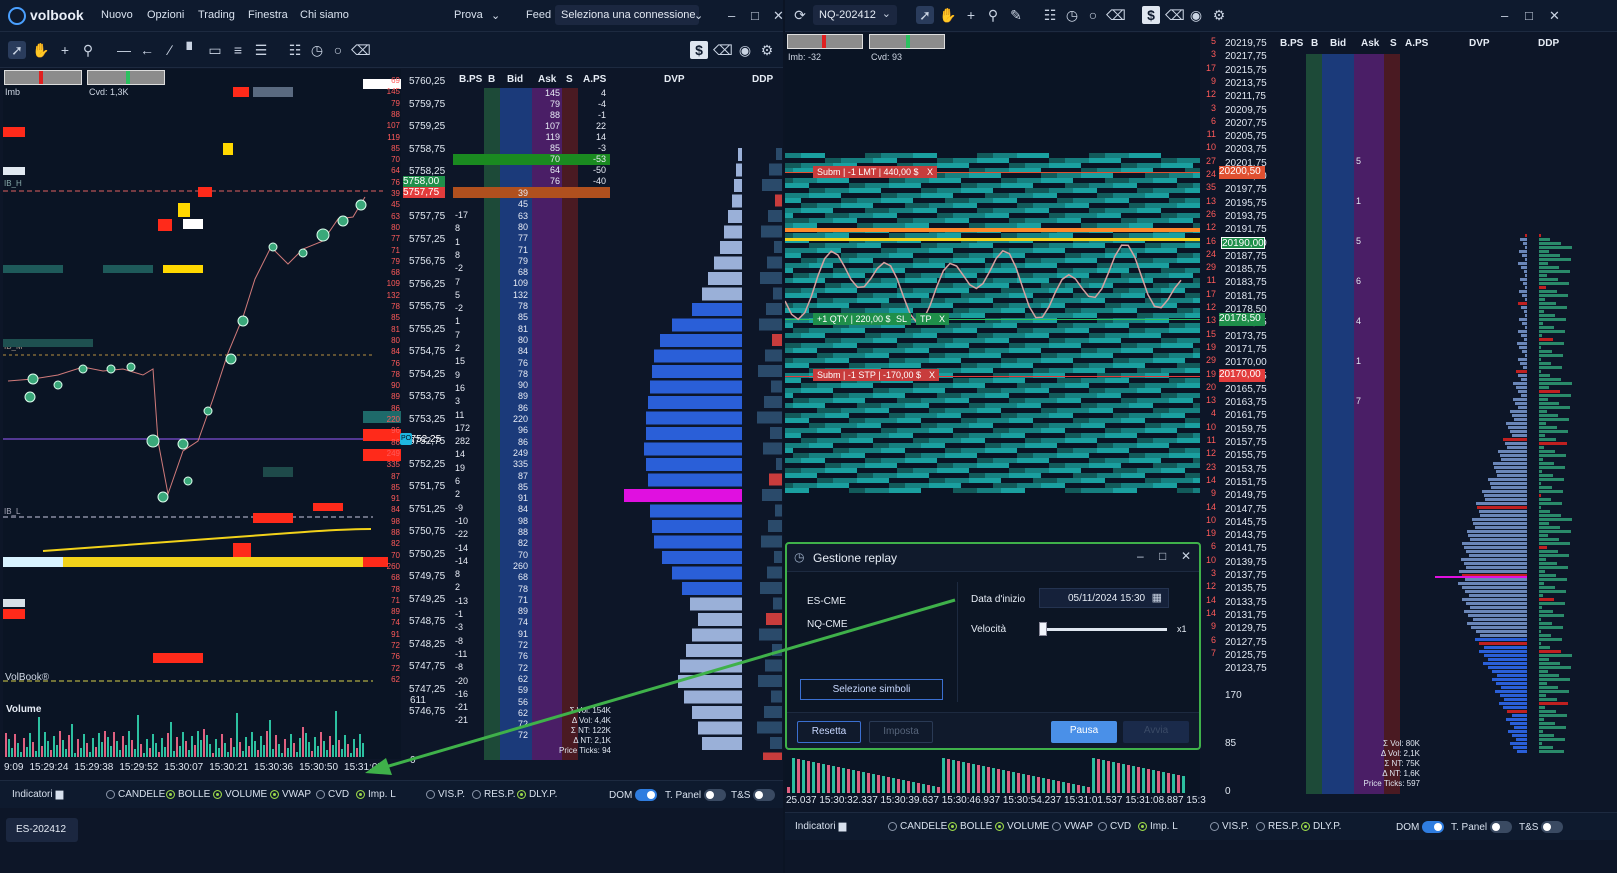 This screenshot has width=1617, height=873. Describe the element at coordinates (1104, 598) in the screenshot. I see `start-date-field: 05/11/2024 15:30 ▦` at that location.